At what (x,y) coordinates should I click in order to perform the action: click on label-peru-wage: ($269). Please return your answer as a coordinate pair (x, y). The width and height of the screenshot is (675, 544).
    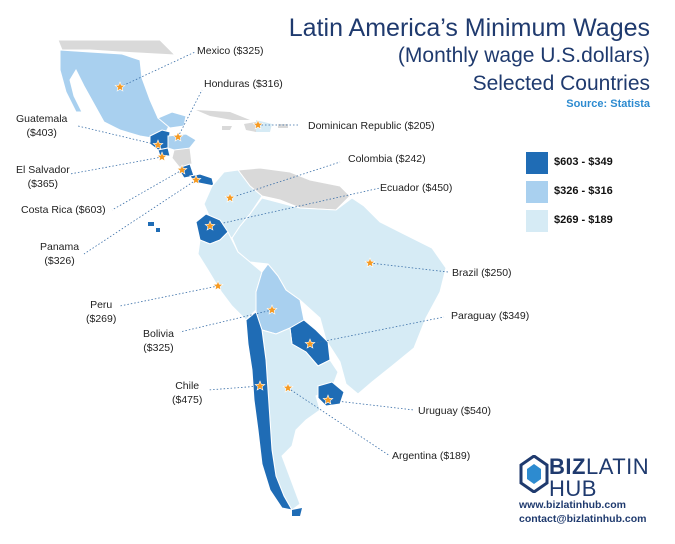
    Looking at the image, I should click on (101, 319).